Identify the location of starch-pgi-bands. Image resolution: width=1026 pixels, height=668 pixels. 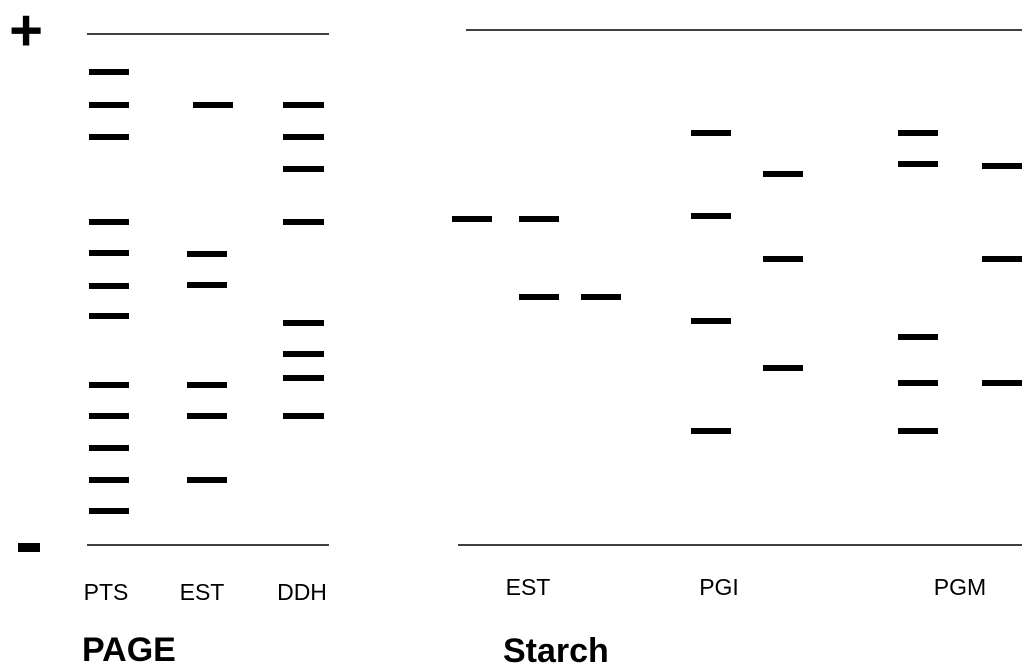
(747, 282).